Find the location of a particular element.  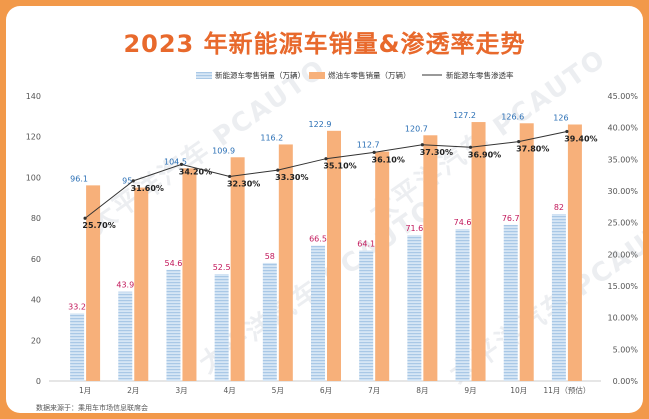

fuel-bar-label: 120.7 is located at coordinates (416, 128).